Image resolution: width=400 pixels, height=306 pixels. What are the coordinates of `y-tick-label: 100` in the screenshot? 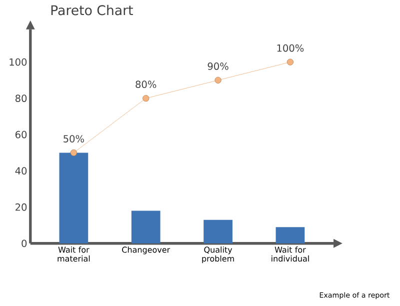 It's located at (18, 62).